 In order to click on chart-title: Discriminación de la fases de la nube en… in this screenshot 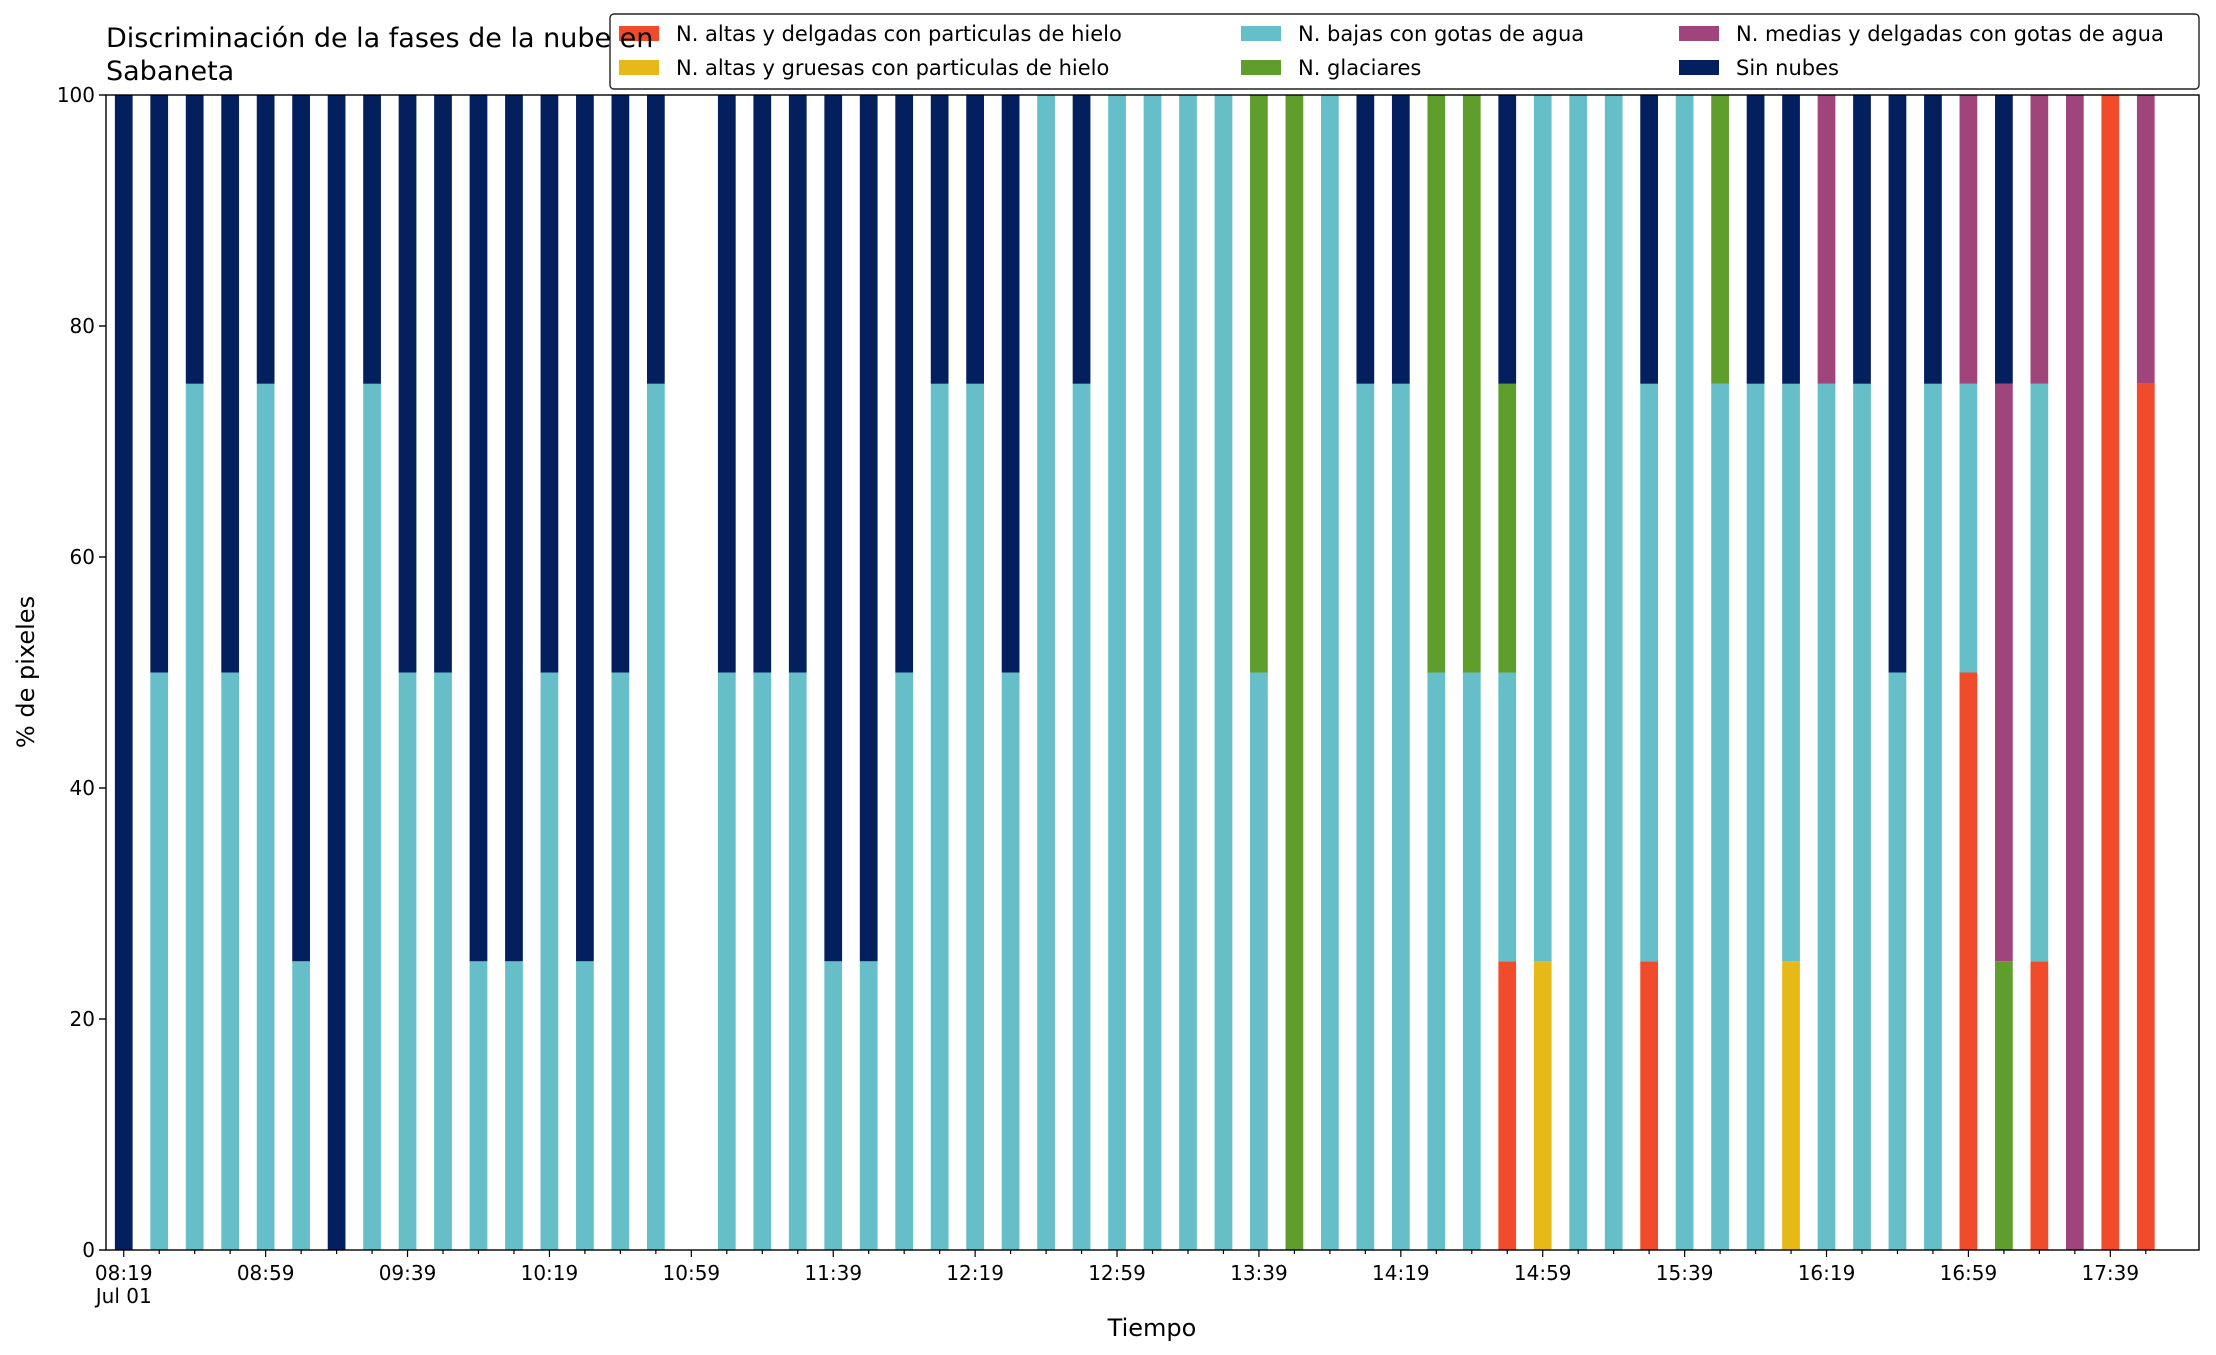, I will do `click(380, 55)`.